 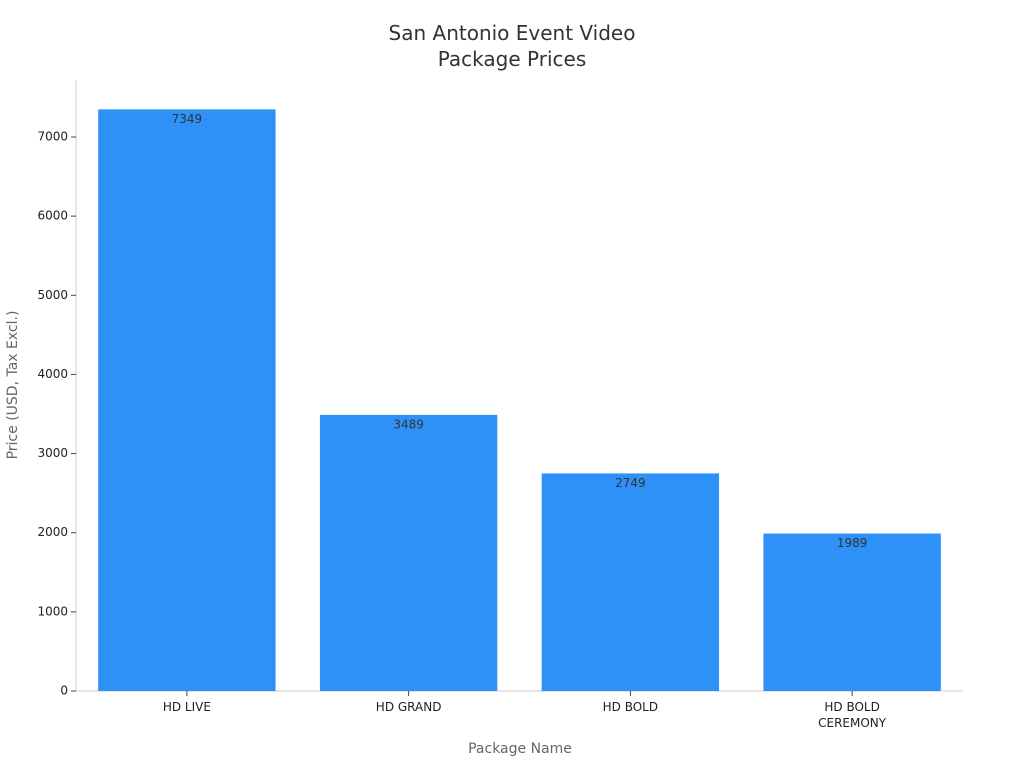 I want to click on x-tick-label: HD BOLD CEREMONY, so click(x=852, y=715).